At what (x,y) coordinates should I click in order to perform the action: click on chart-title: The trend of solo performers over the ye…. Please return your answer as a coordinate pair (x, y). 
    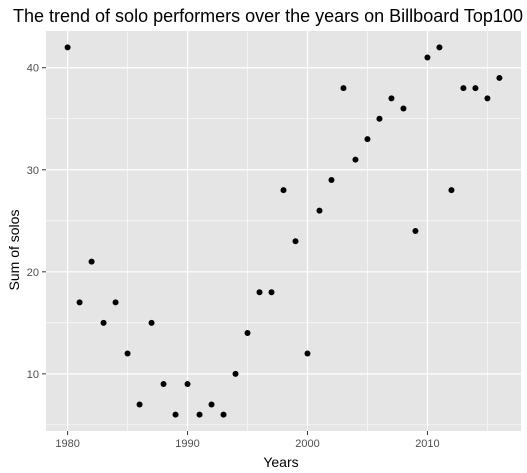
    Looking at the image, I should click on (268, 16).